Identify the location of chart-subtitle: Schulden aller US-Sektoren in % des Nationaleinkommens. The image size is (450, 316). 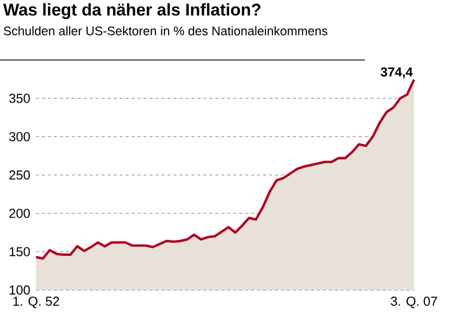
(166, 31).